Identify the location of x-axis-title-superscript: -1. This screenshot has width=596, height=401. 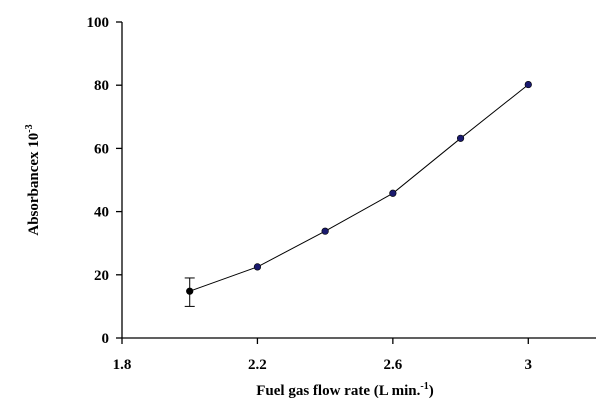
(424, 386).